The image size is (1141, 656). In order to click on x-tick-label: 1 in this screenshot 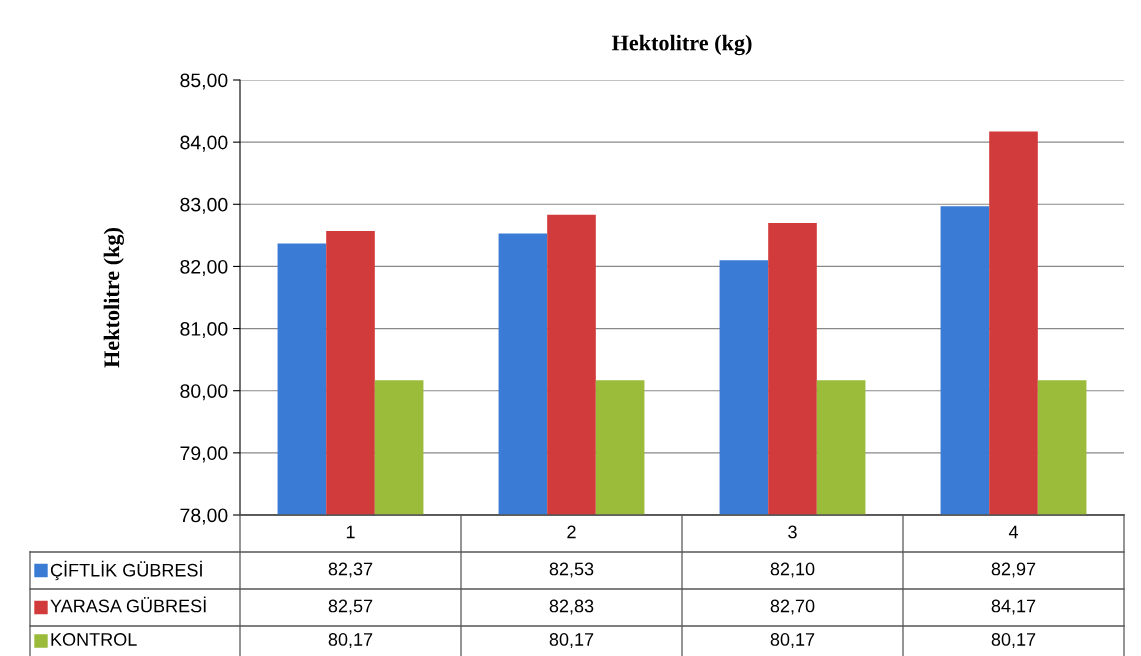, I will do `click(350, 532)`.